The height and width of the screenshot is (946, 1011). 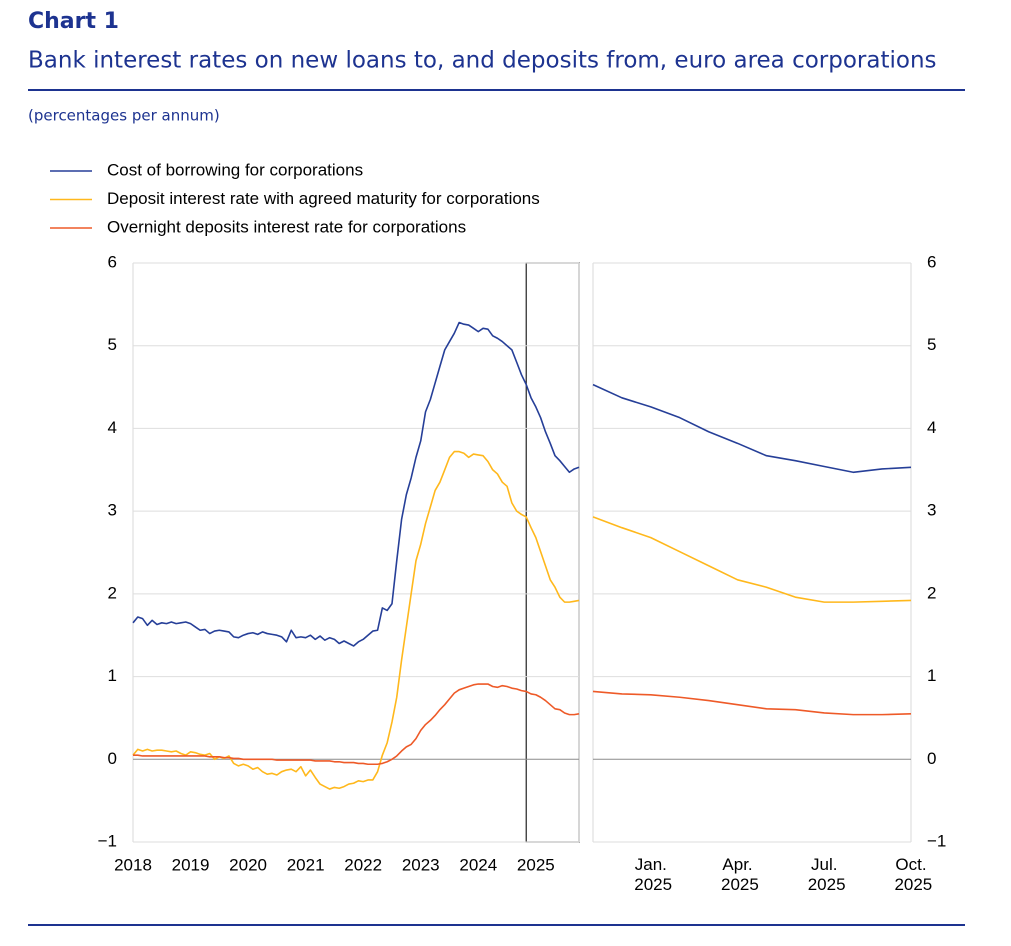 I want to click on x-tick-label: 2018, so click(x=133, y=864).